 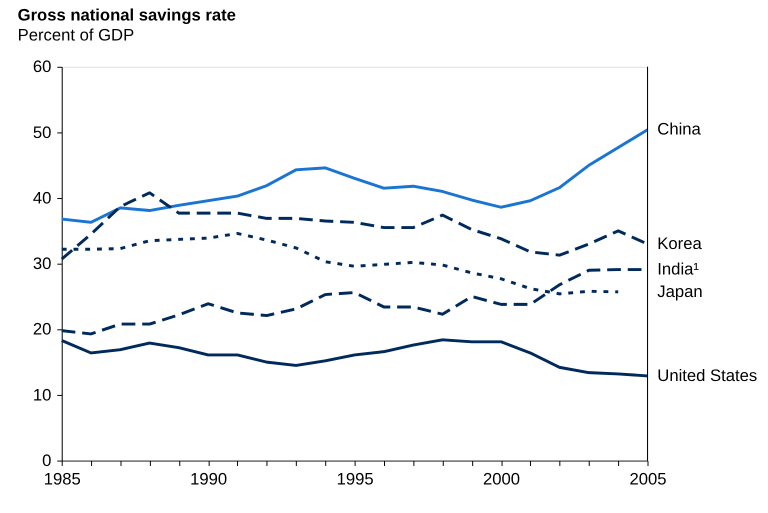 What do you see at coordinates (127, 15) in the screenshot?
I see `chart-title: Gross national savings rate` at bounding box center [127, 15].